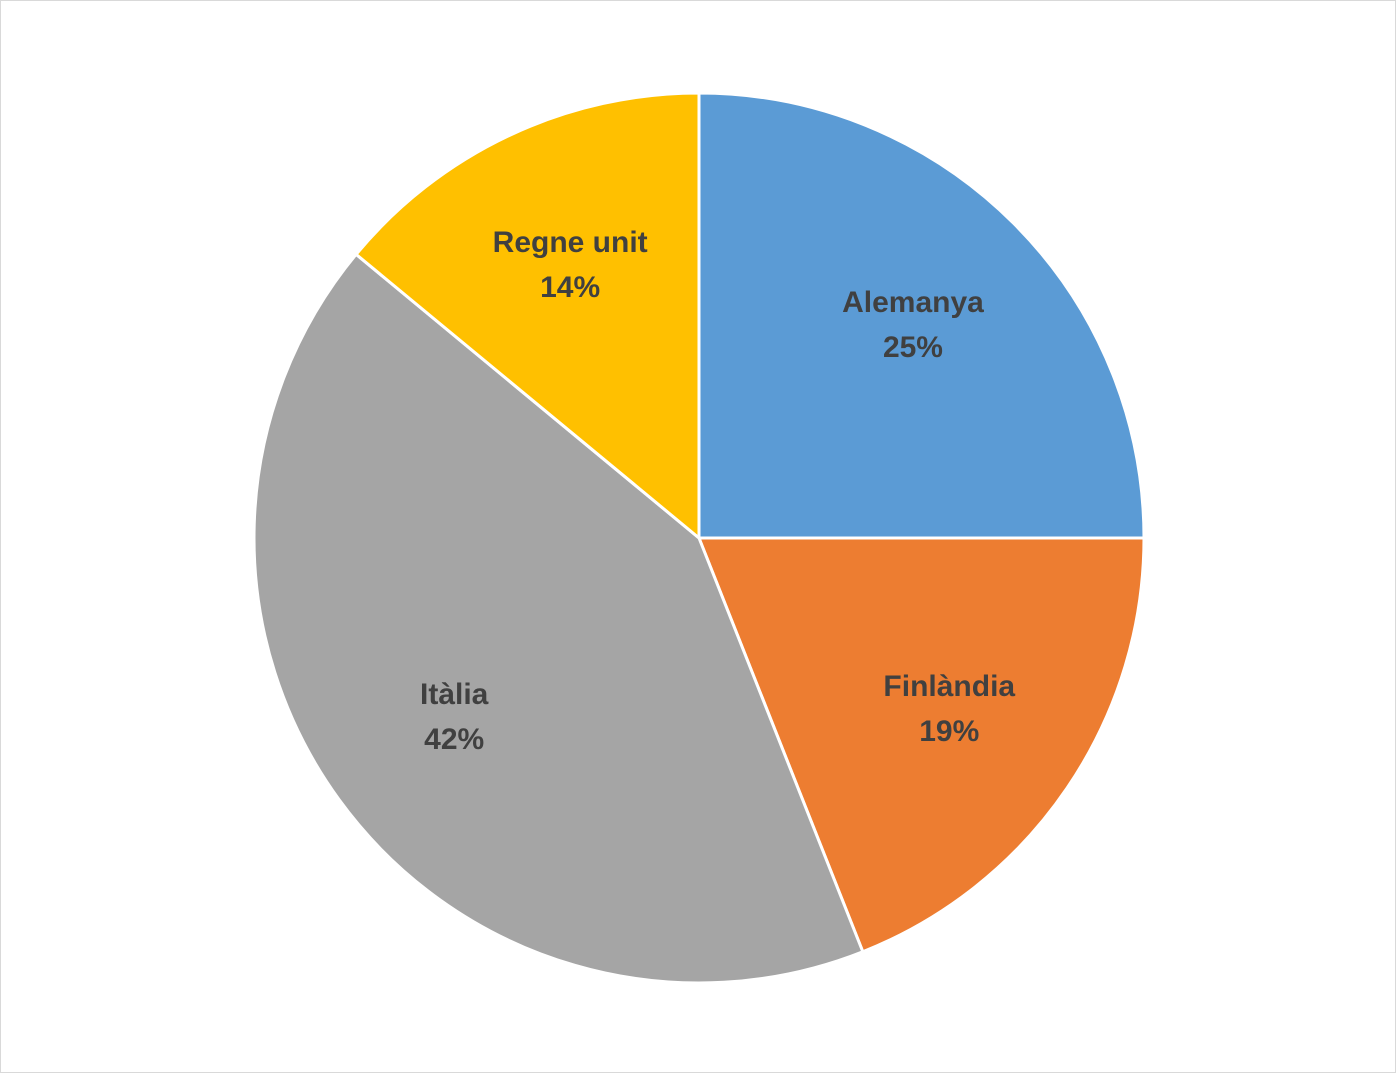  What do you see at coordinates (570, 287) in the screenshot?
I see `slice-percent-regne-unit: 14%` at bounding box center [570, 287].